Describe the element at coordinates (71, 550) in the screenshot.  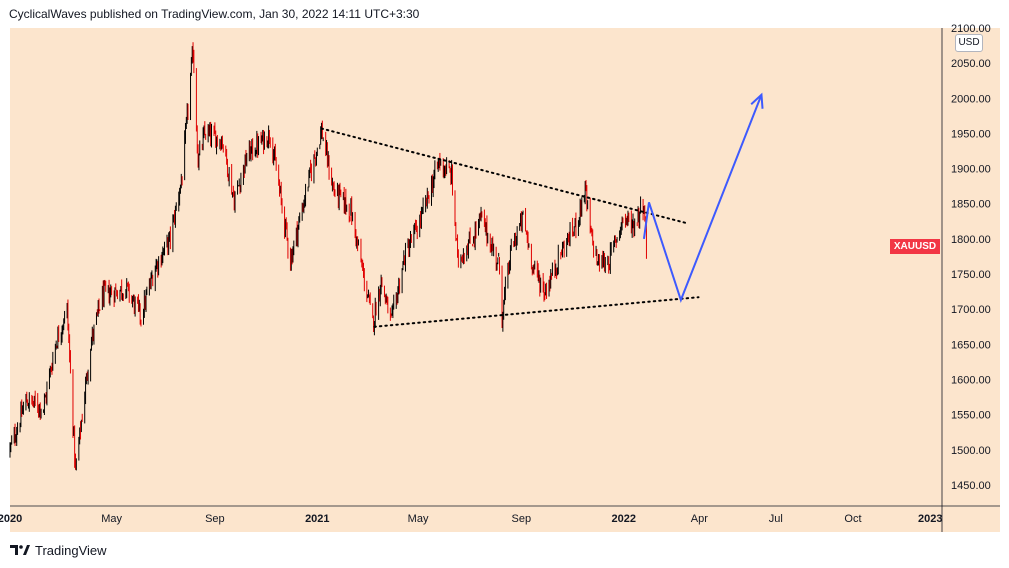
I see `footer-brand: TradingView` at that location.